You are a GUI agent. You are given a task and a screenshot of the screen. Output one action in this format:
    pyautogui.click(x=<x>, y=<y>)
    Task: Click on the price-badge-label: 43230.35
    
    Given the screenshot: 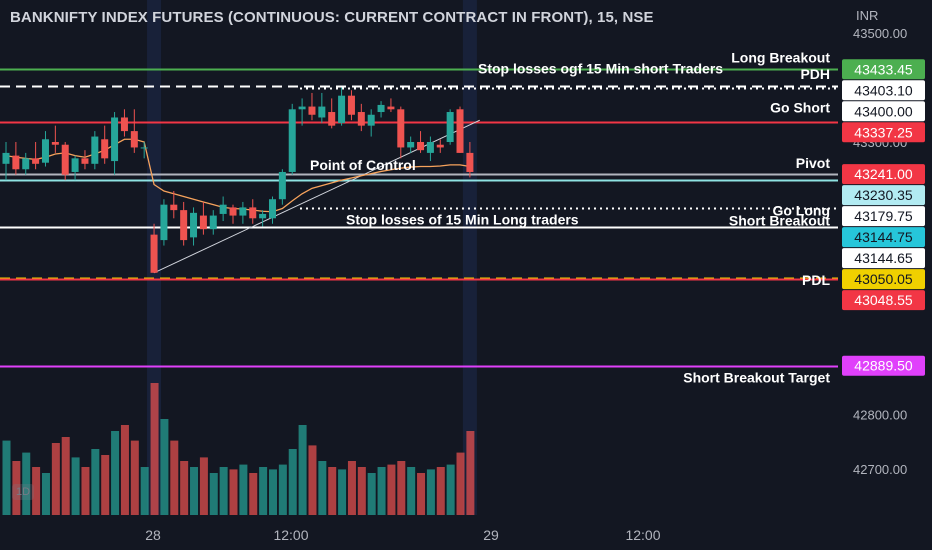 What is the action you would take?
    pyautogui.click(x=883, y=195)
    